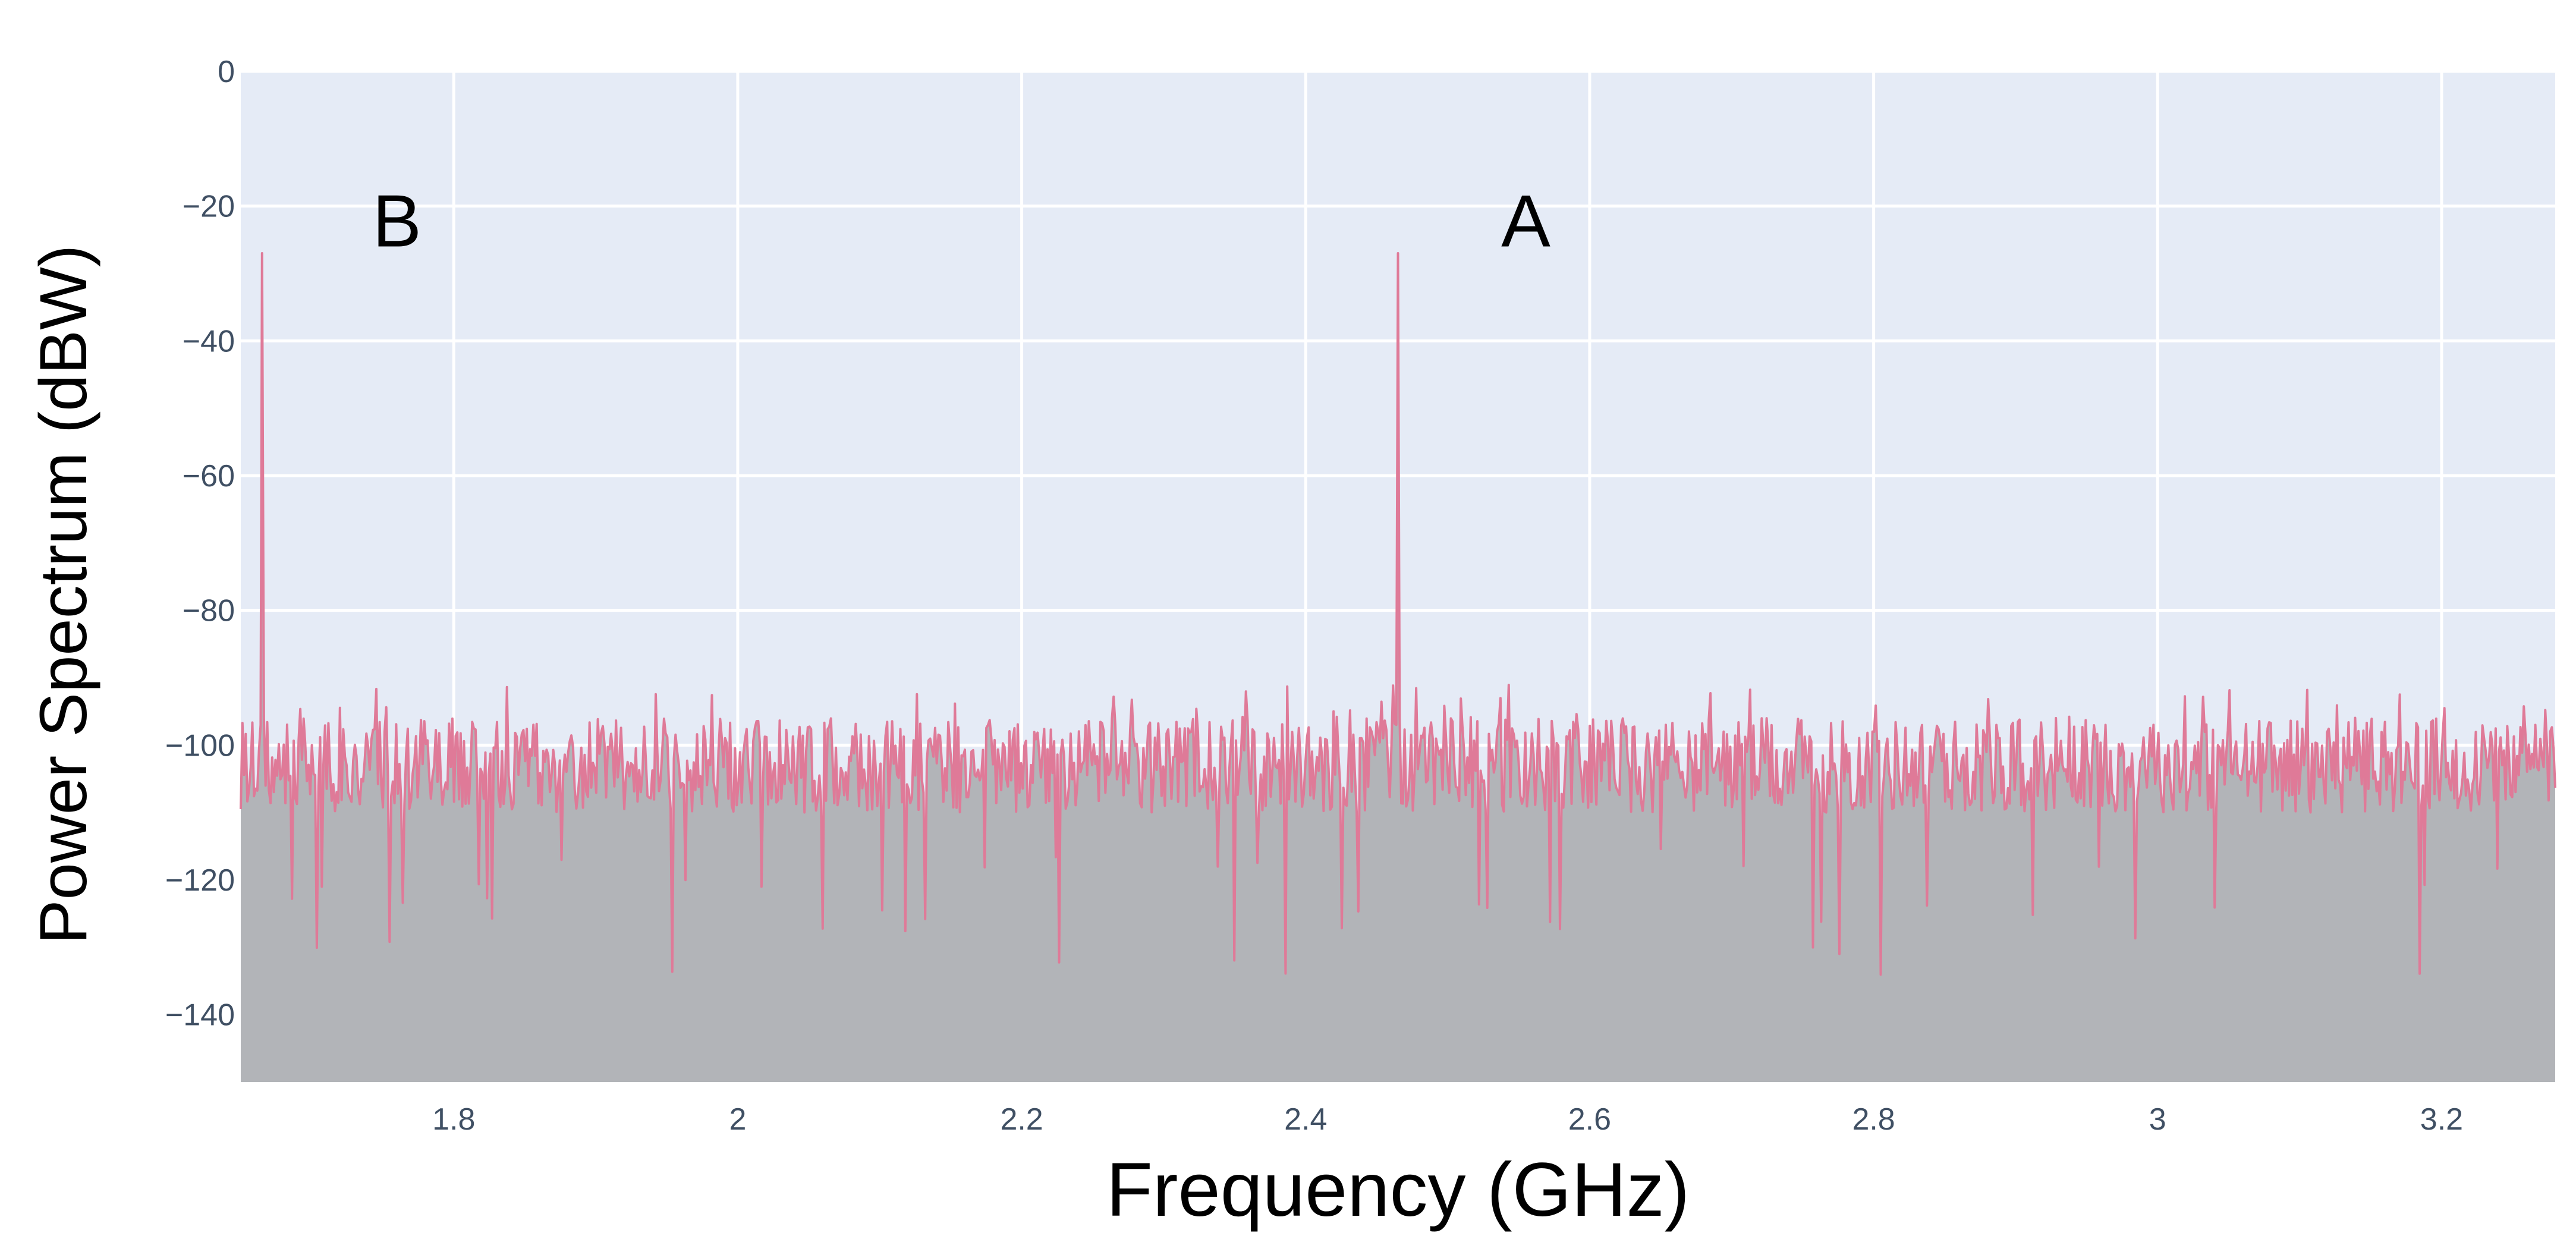 This screenshot has width=2576, height=1258. I want to click on y-tick-label: −60, so click(209, 476).